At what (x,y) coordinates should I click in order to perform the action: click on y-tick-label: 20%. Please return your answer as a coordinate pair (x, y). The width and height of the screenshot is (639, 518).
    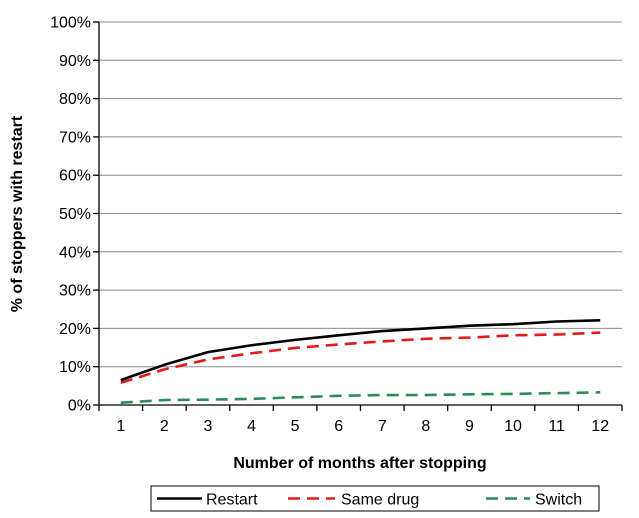
    Looking at the image, I should click on (75, 329).